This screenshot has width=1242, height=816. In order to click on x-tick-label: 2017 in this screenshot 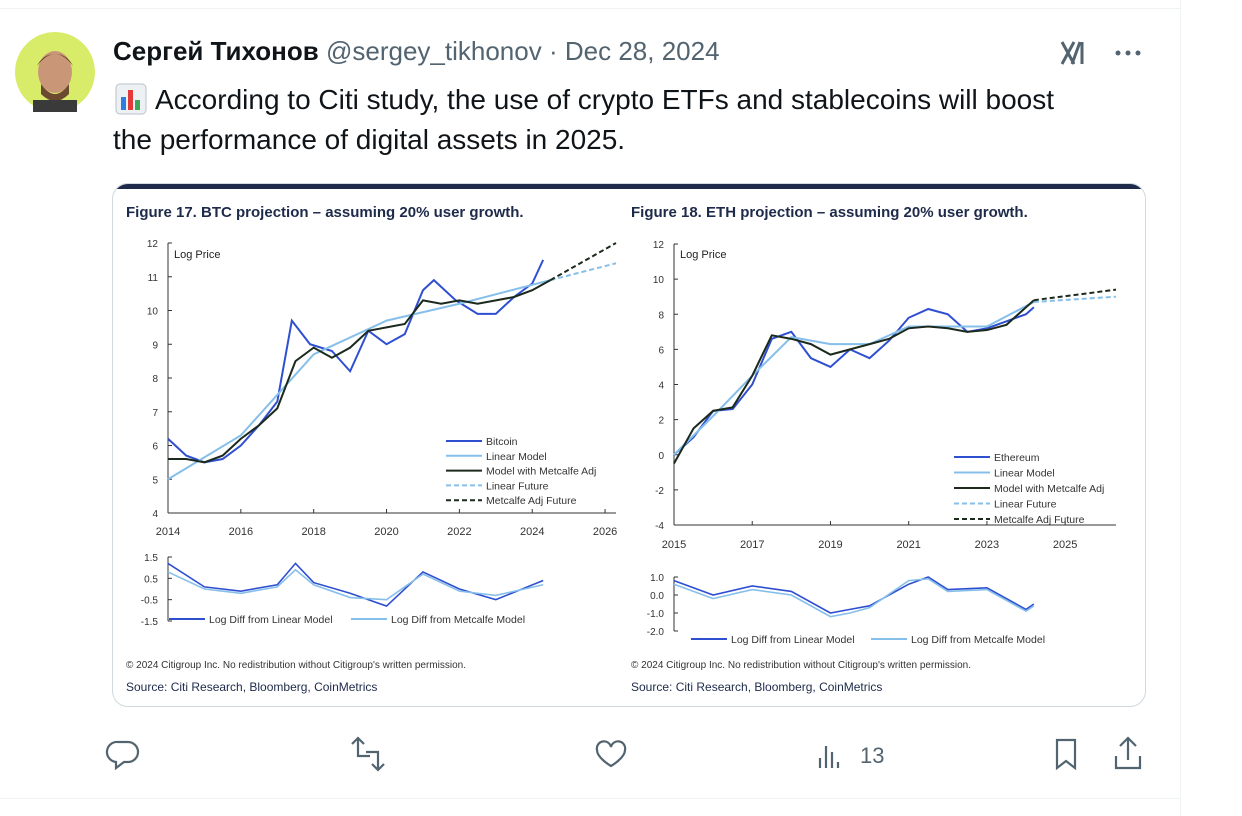, I will do `click(752, 545)`.